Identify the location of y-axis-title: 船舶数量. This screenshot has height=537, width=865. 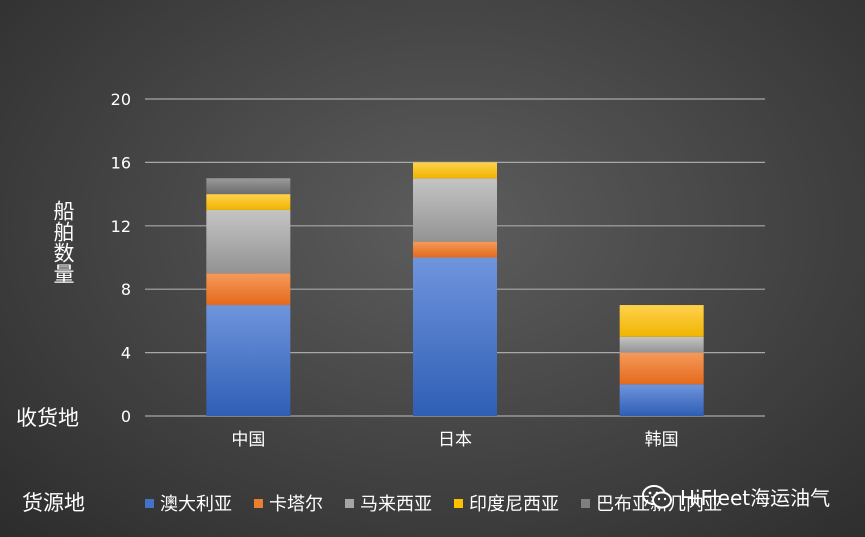
(63, 242).